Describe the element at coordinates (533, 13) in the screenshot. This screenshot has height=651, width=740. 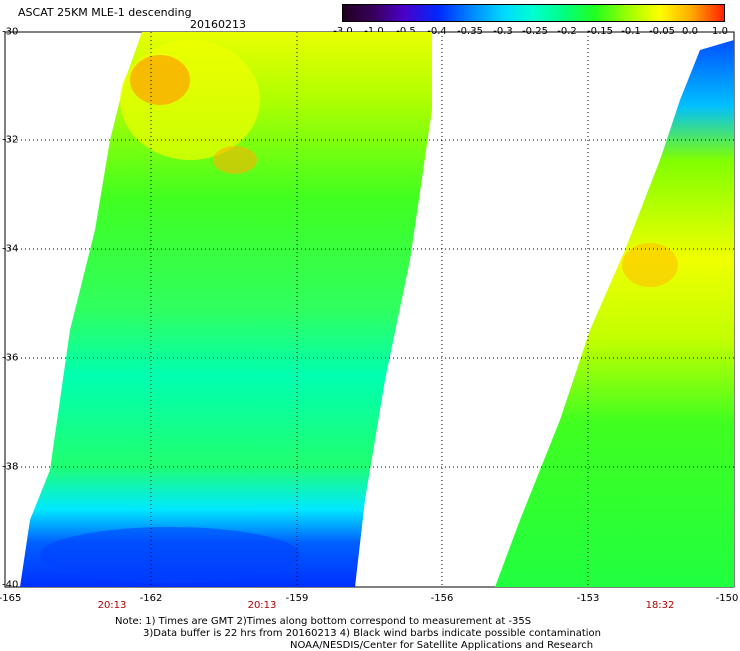
I see `colorbar` at that location.